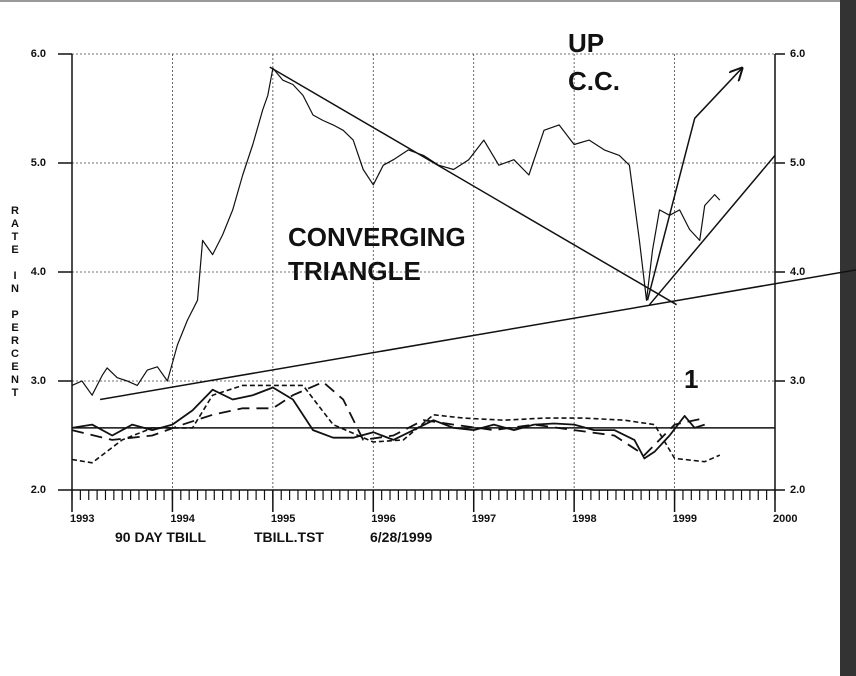  I want to click on annotation: C.C., so click(594, 81).